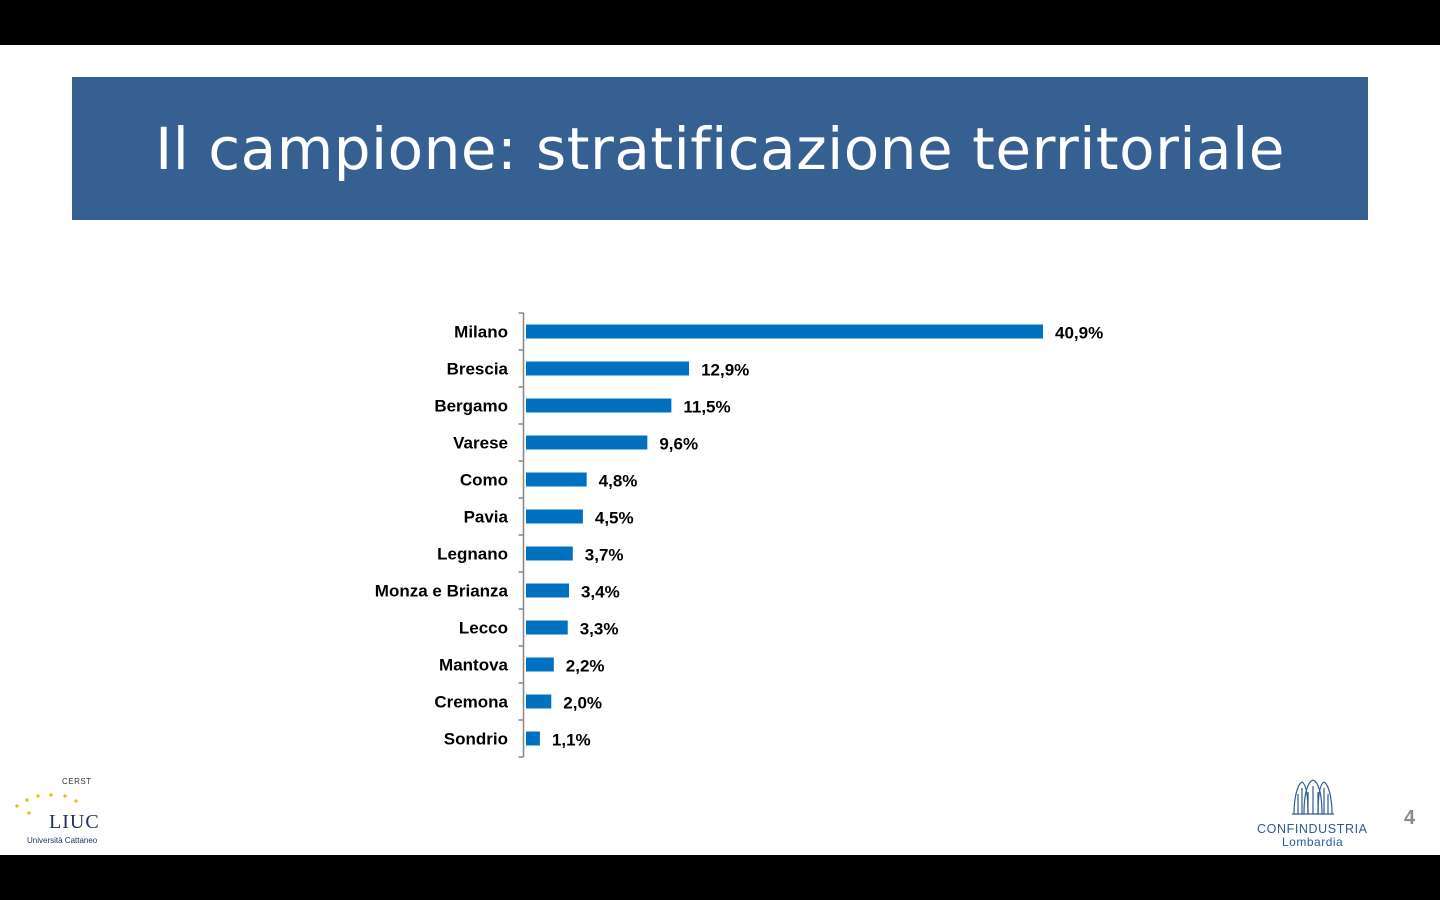 This screenshot has height=900, width=1440. I want to click on page-number: 4, so click(1410, 818).